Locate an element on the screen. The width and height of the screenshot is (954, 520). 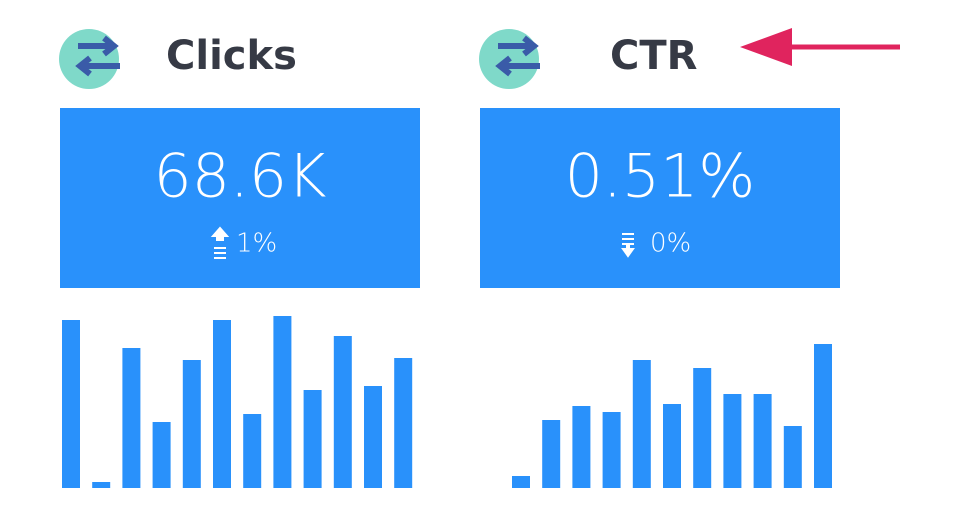
change-up-icon is located at coordinates (220, 242).